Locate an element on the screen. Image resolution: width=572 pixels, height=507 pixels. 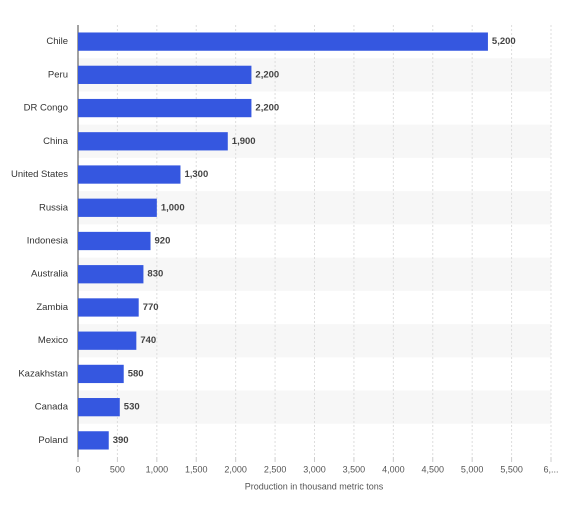
y-tick-label: Russia is located at coordinates (54, 207).